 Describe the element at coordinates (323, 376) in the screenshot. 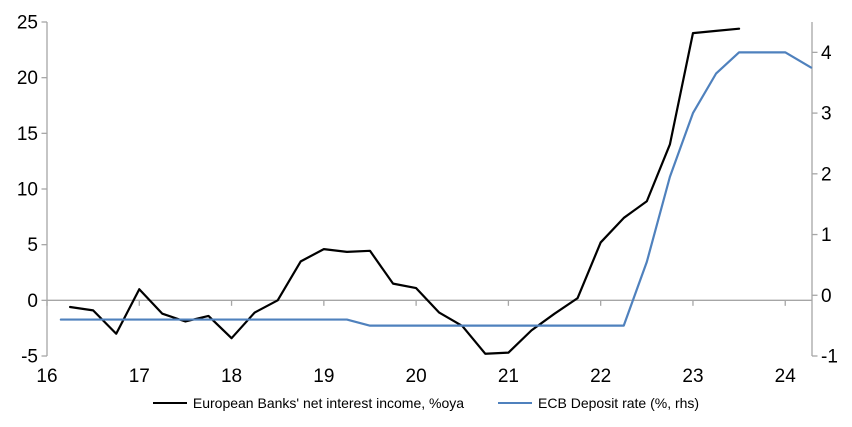

I see `x-axis-tick-label: 19` at that location.